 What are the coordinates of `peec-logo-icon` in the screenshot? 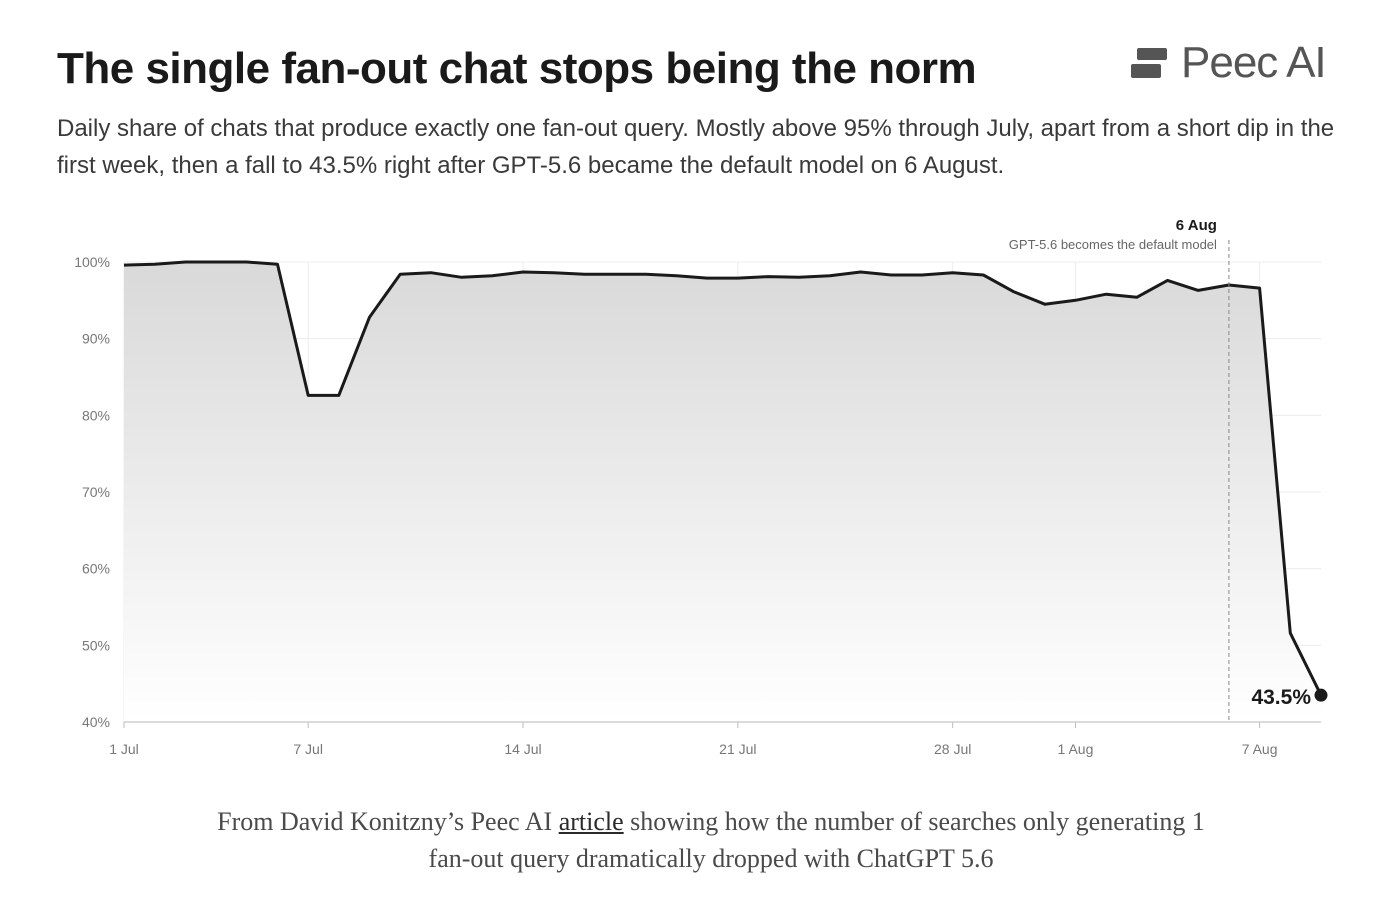 It's located at (1149, 63).